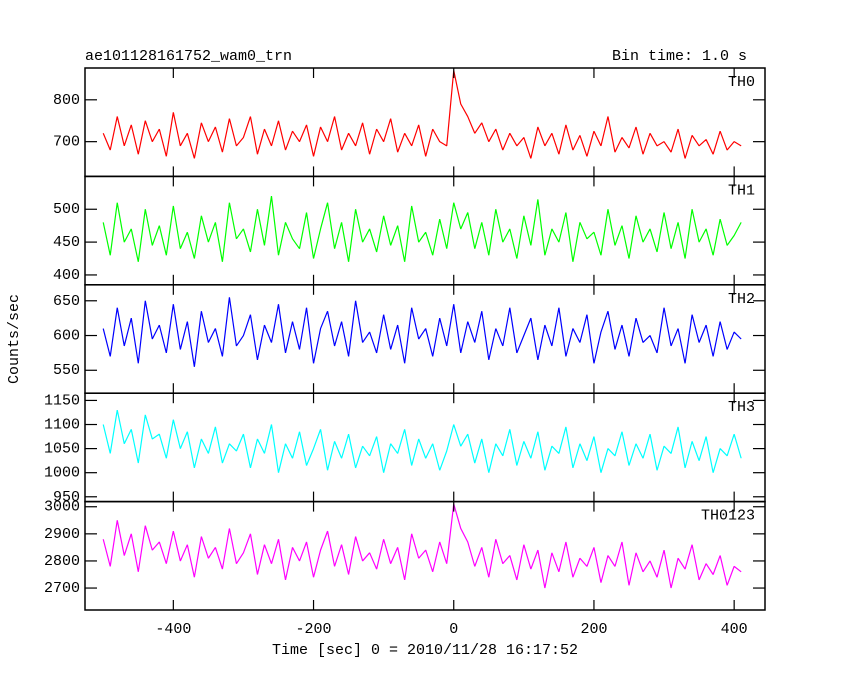  Describe the element at coordinates (593, 629) in the screenshot. I see `x-tick-label: 200` at that location.